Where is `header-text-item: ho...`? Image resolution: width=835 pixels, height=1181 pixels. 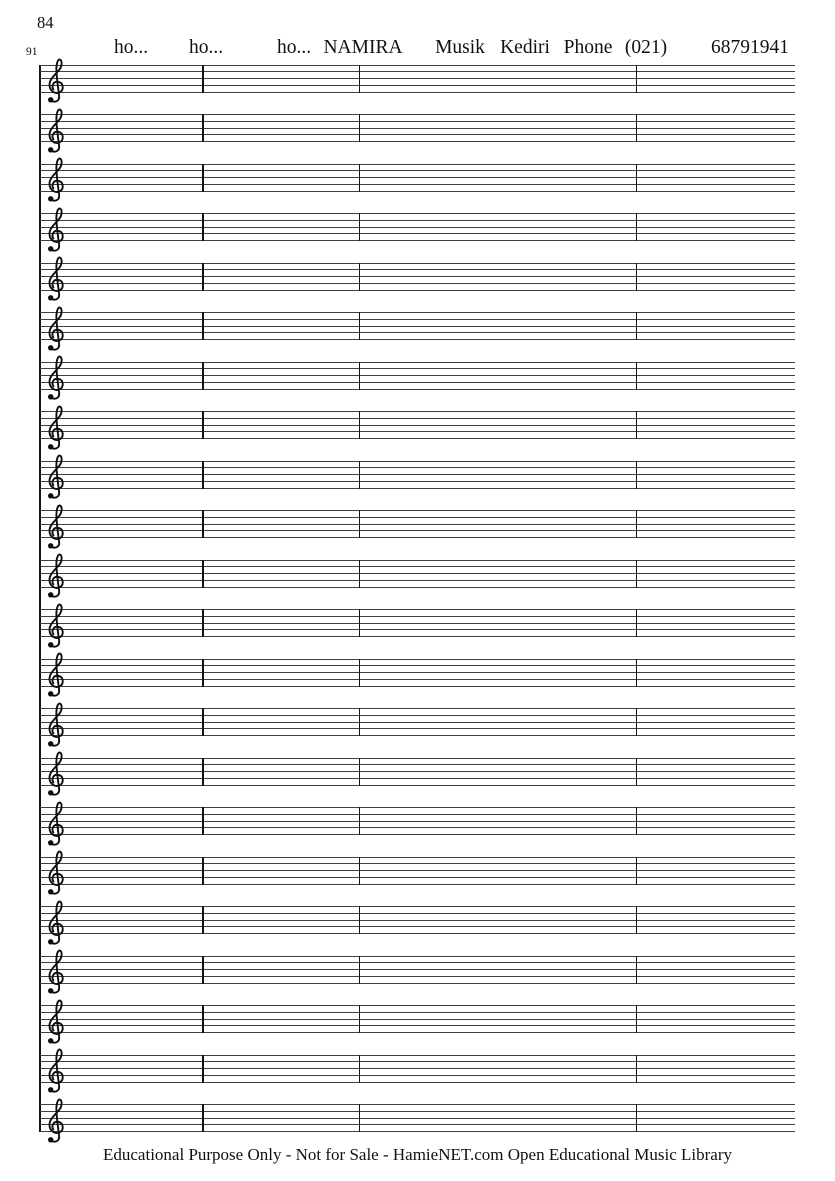 header-text-item: ho... is located at coordinates (131, 47).